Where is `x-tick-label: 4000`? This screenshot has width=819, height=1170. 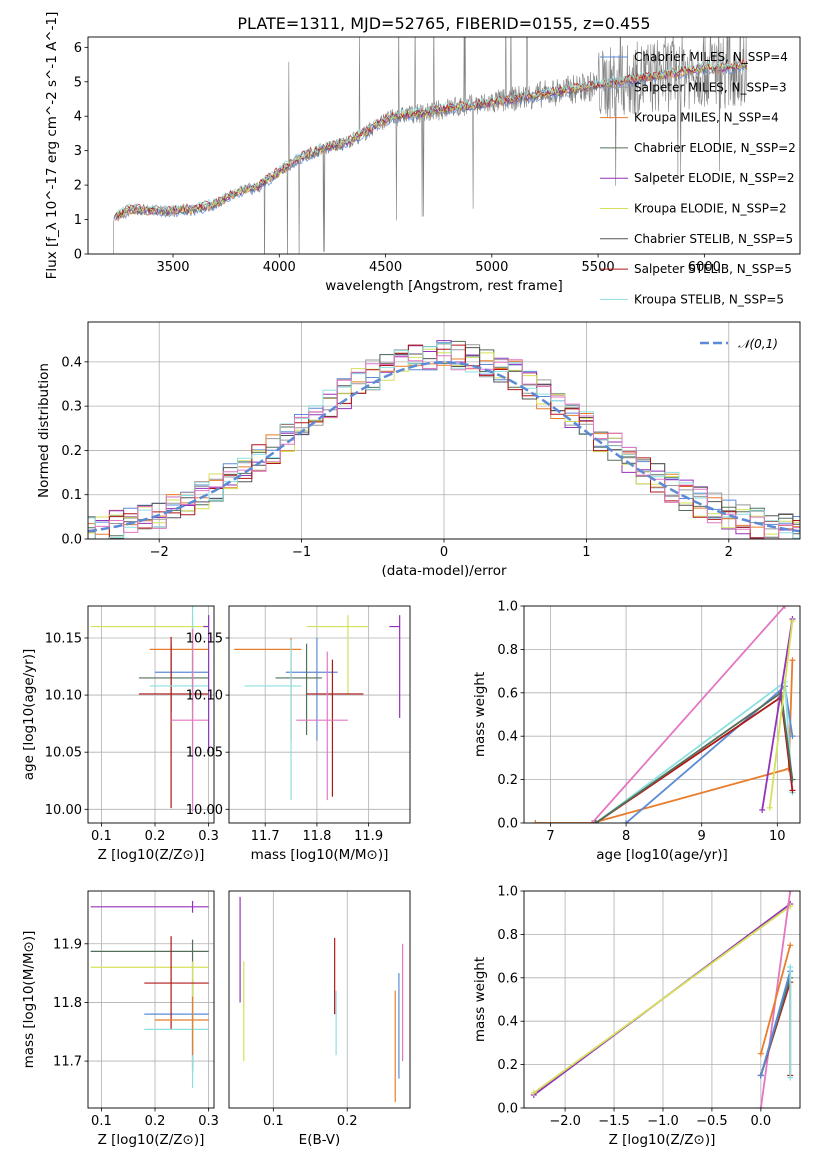
x-tick-label: 4000 is located at coordinates (279, 267).